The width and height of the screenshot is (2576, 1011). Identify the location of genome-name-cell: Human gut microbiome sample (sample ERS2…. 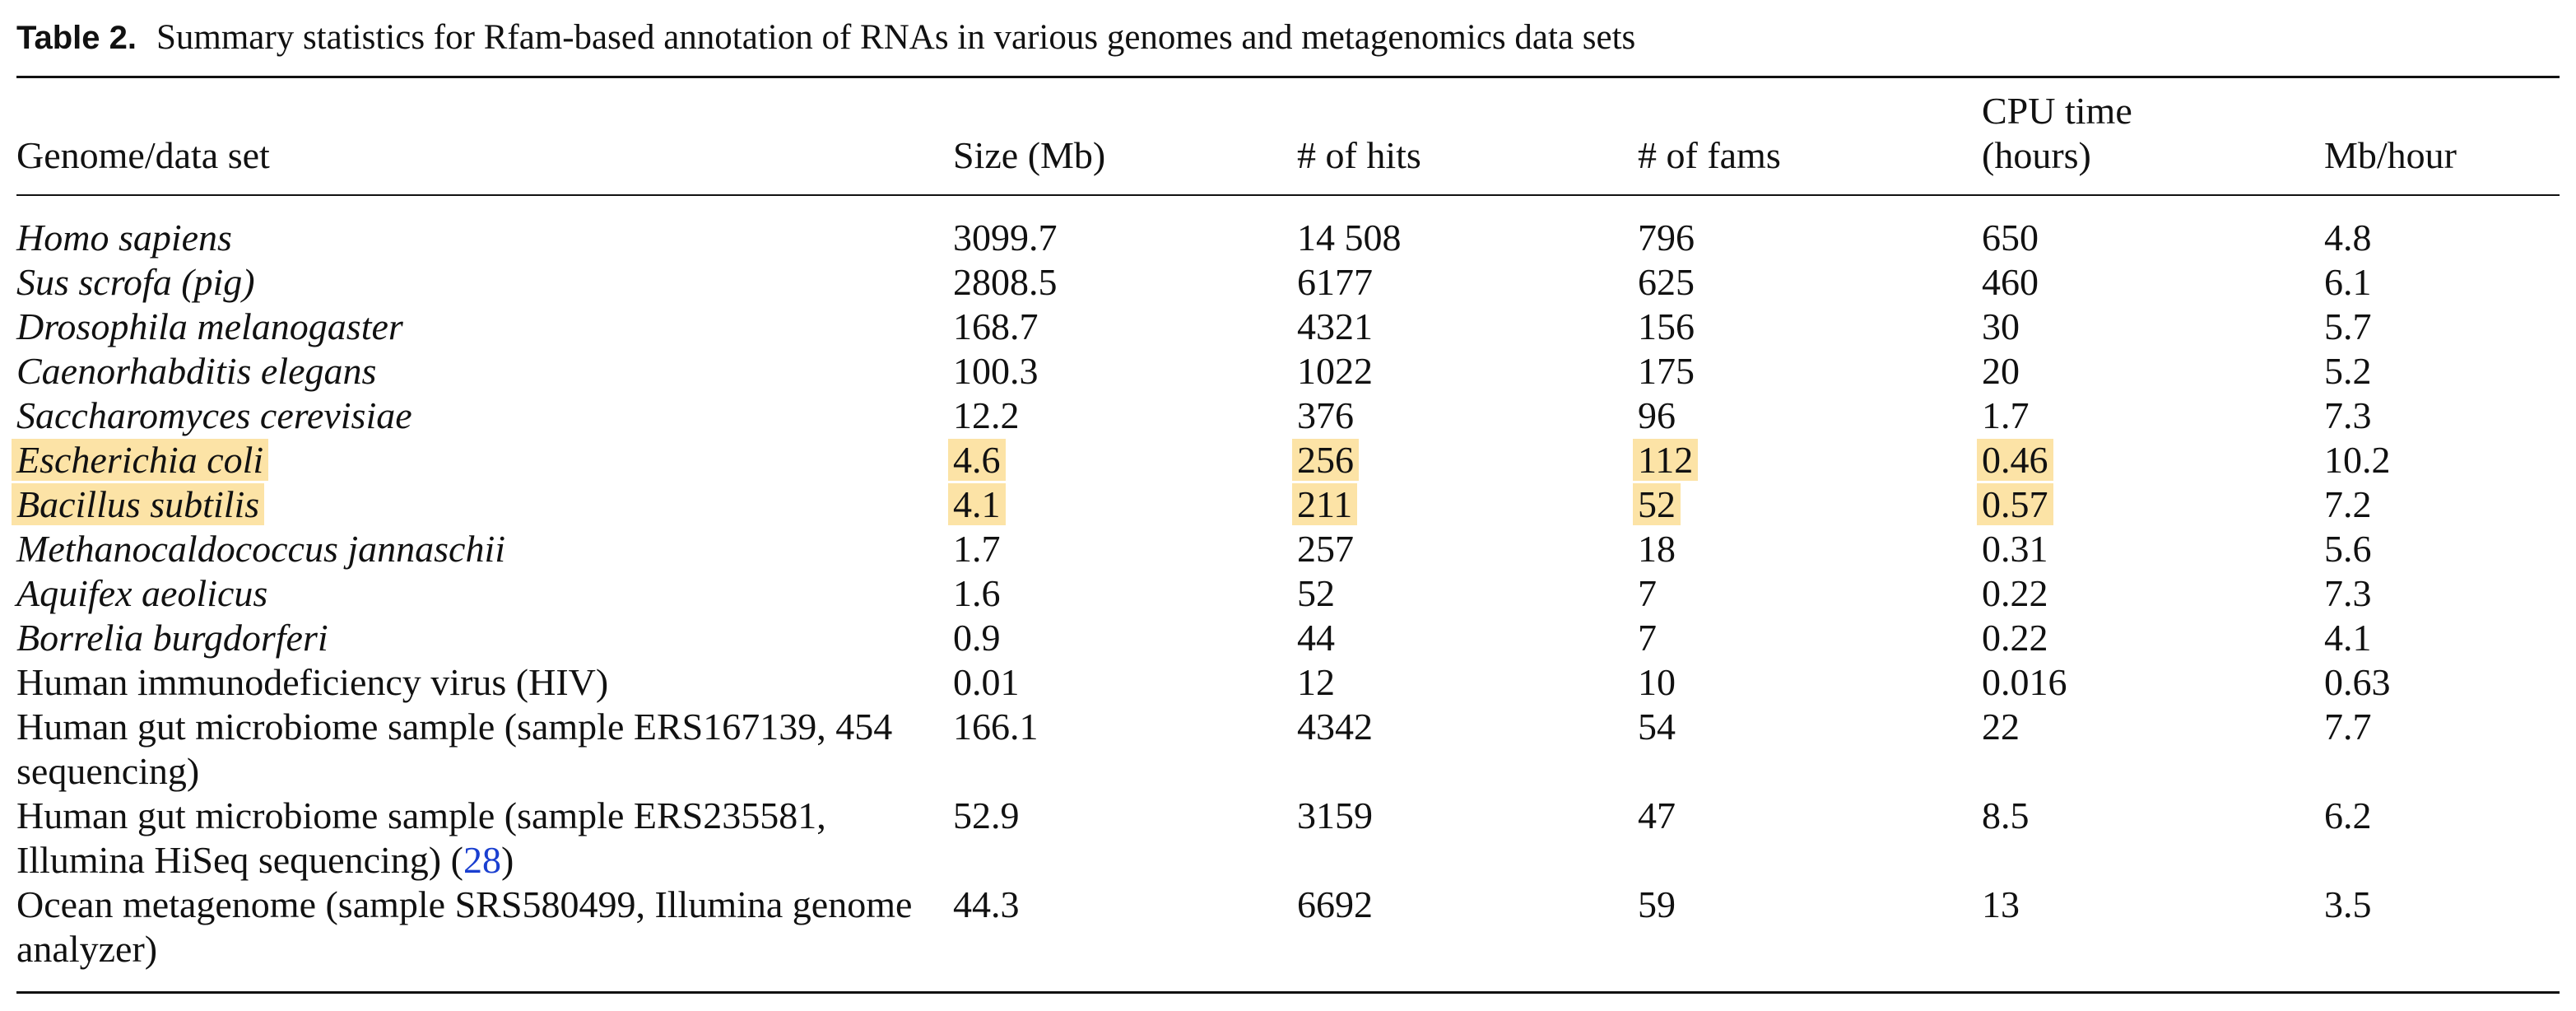
(421, 838).